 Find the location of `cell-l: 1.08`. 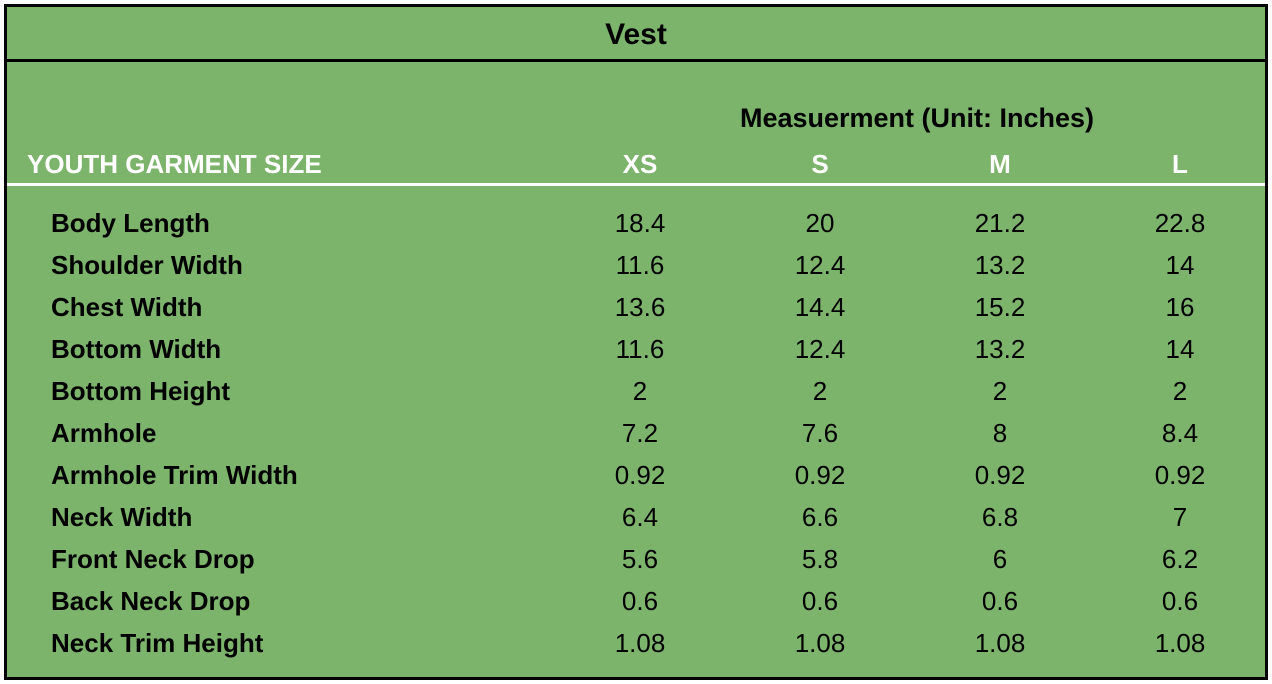

cell-l: 1.08 is located at coordinates (1180, 643).